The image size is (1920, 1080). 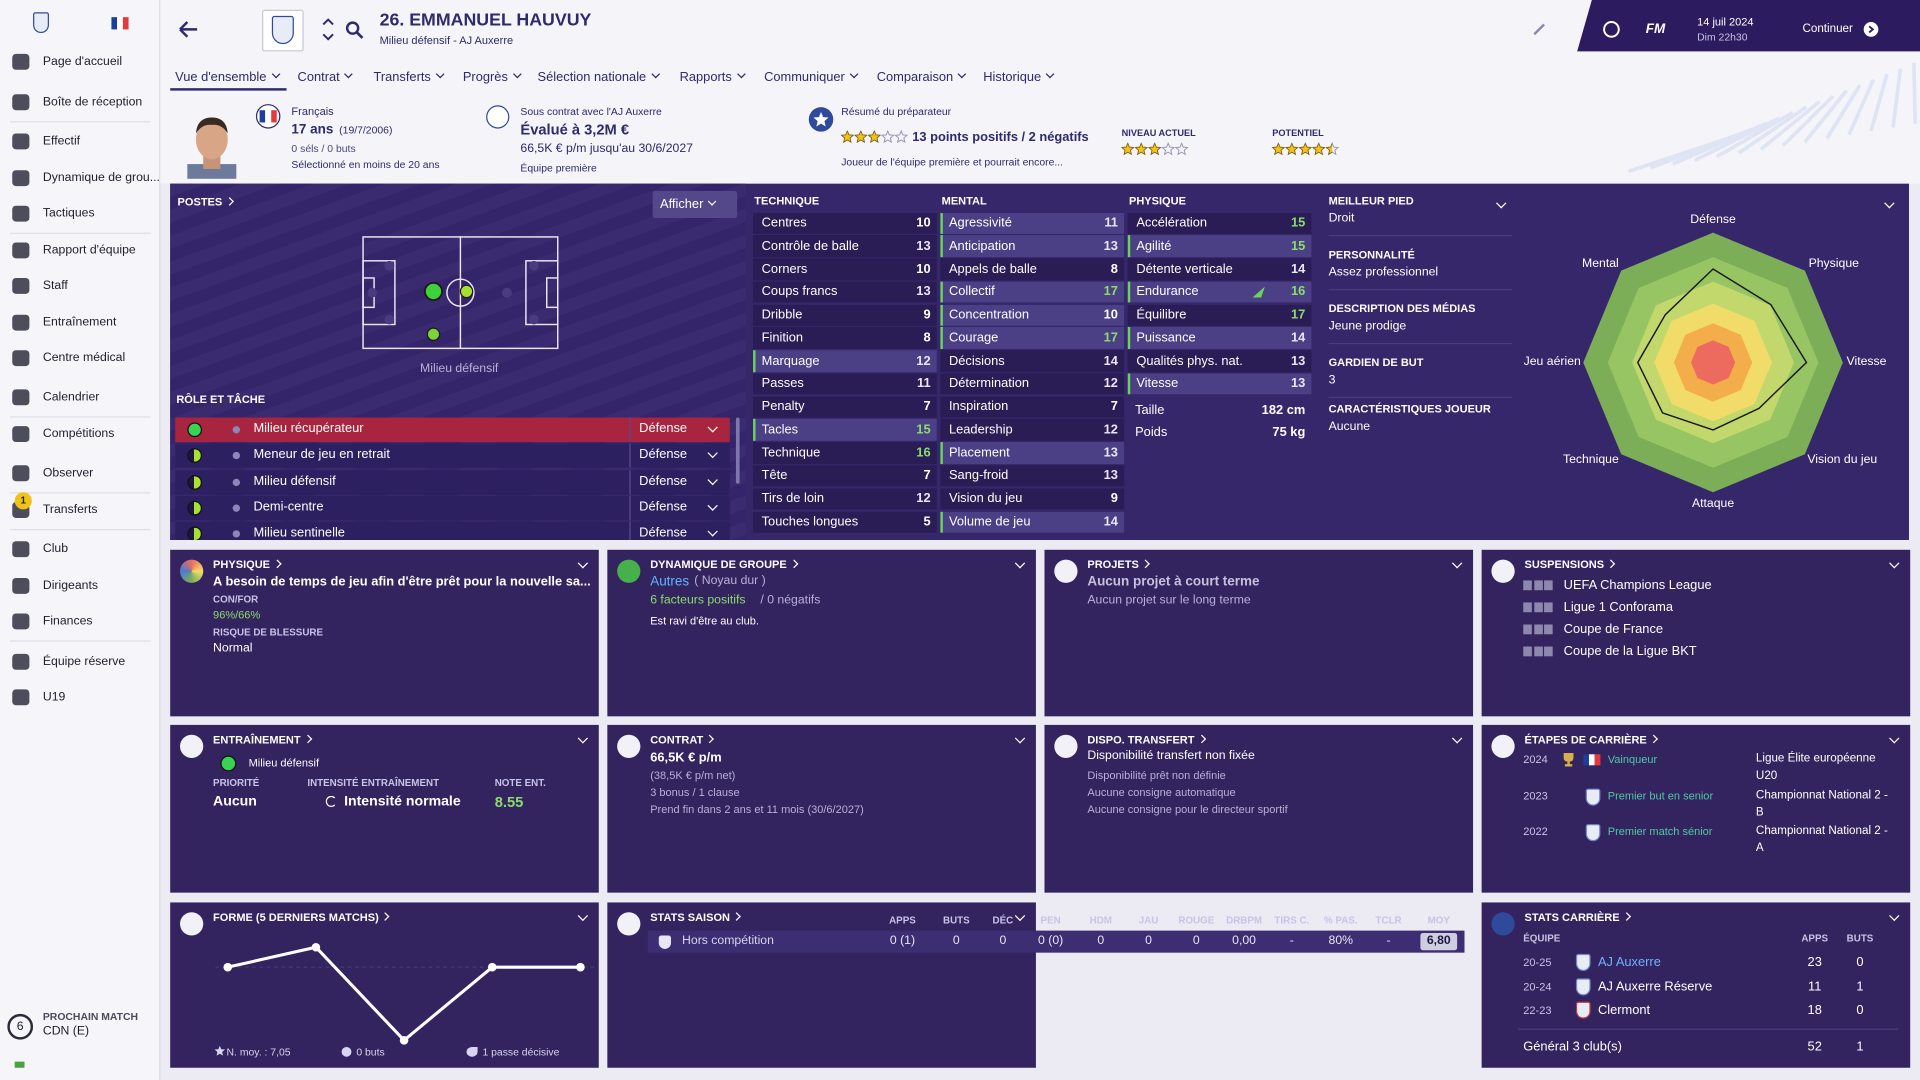 I want to click on tab: Transferts, so click(x=408, y=77).